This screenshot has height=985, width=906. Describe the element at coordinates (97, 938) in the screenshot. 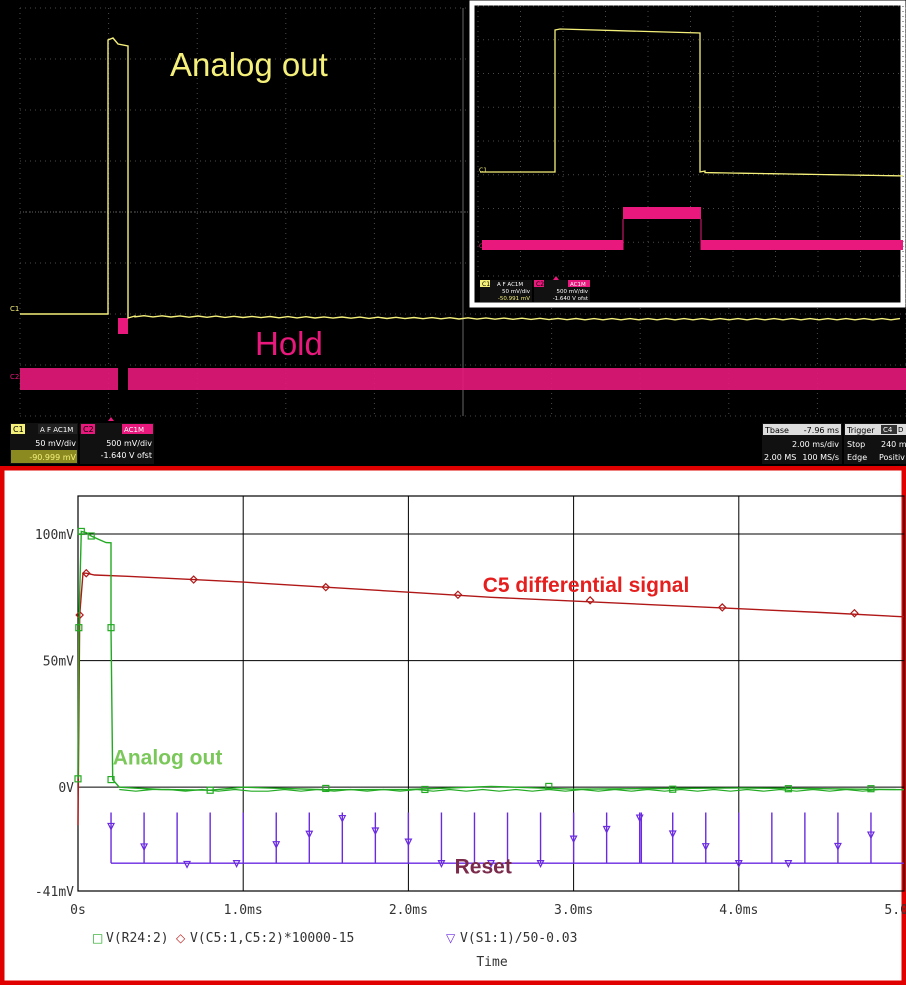

I see `legend-symbol: □` at that location.